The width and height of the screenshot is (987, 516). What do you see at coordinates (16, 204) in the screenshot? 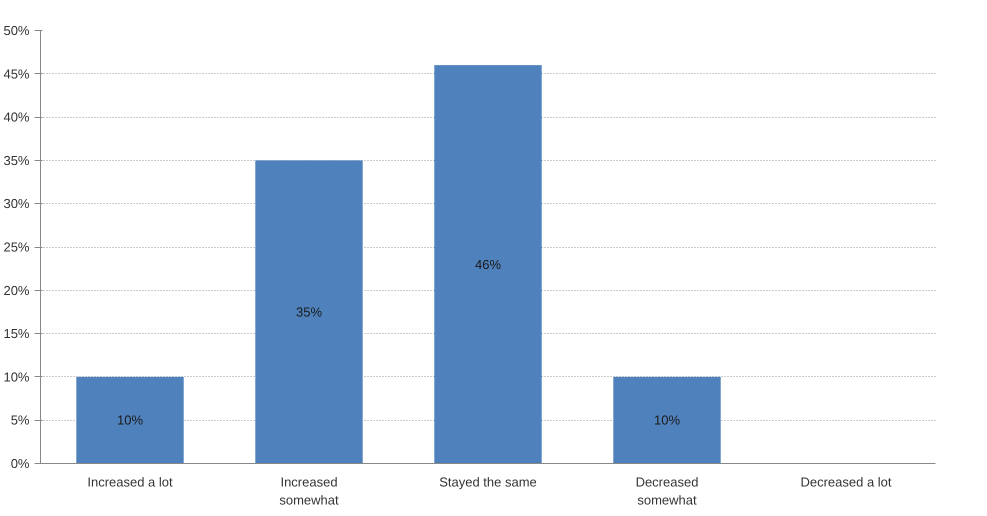
I see `y-tick-label: 30%` at bounding box center [16, 204].